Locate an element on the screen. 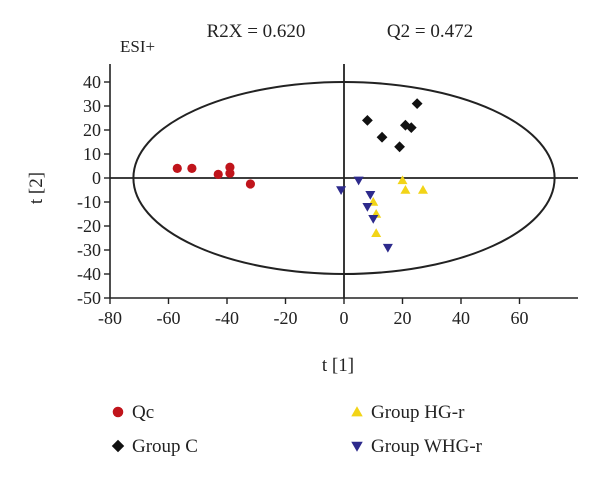 This screenshot has height=493, width=600. y-tick-label: 40 is located at coordinates (92, 82).